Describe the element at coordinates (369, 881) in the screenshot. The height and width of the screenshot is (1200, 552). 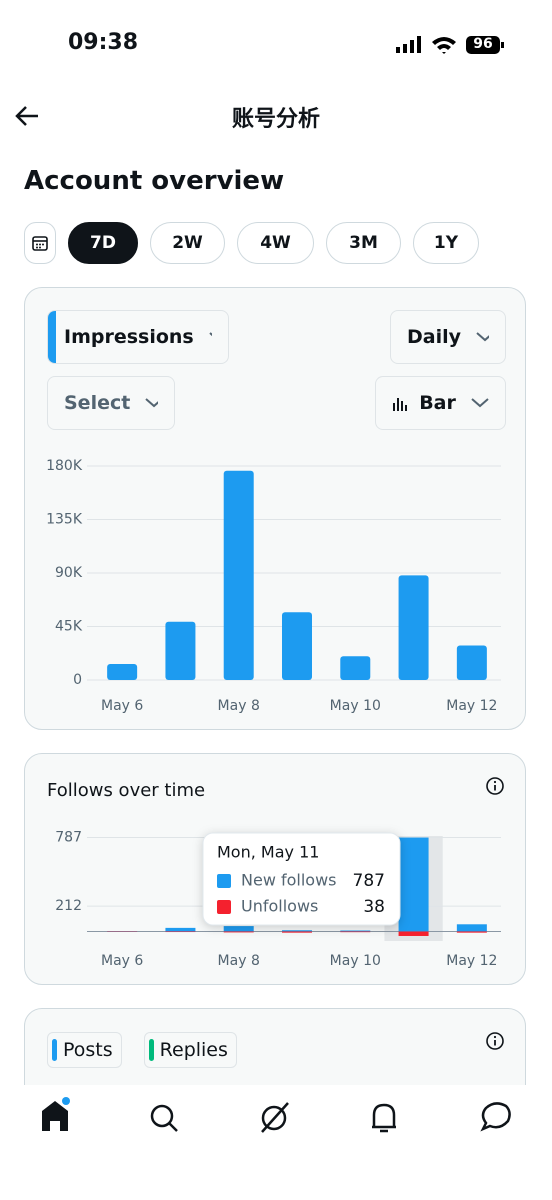
I see `tooltip-value: 787` at that location.